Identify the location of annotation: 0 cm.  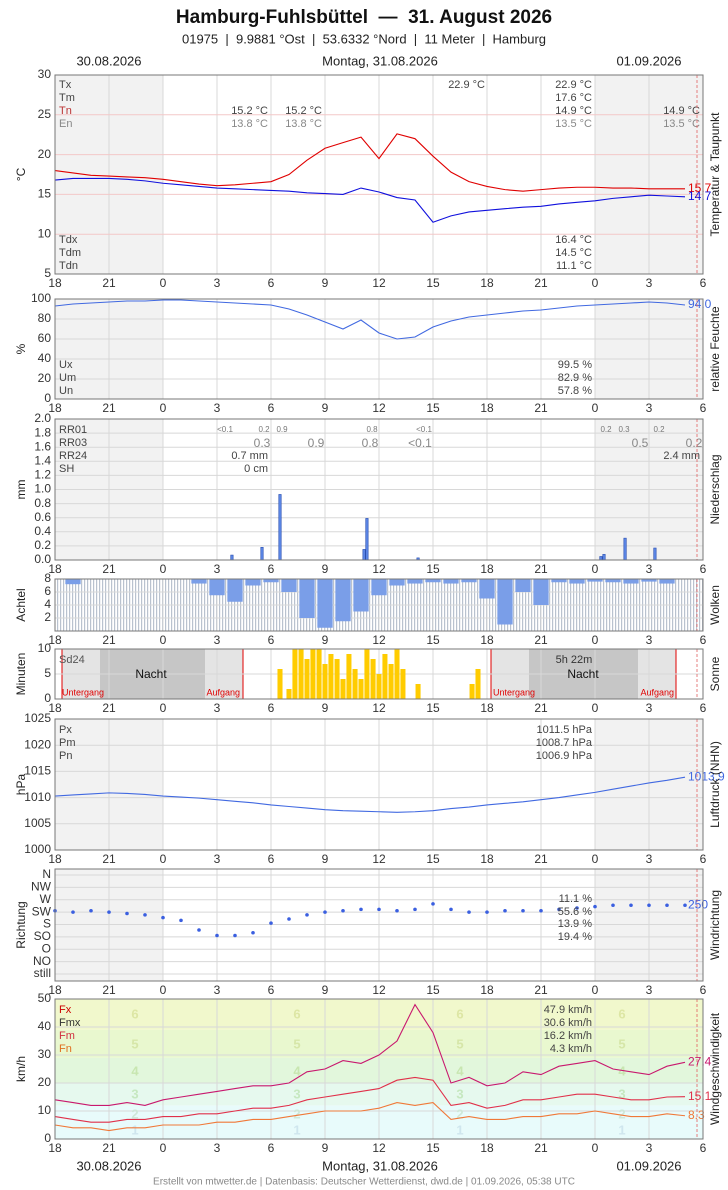
(256, 469).